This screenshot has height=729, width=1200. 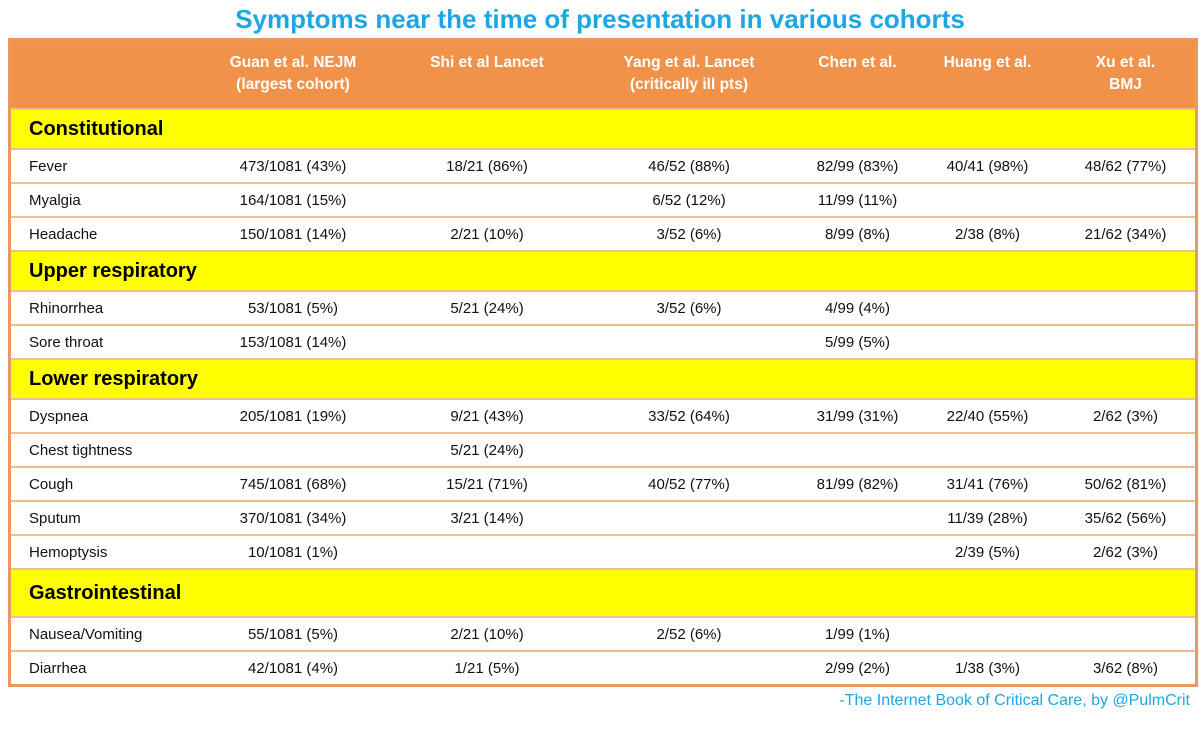 I want to click on column-header-yang: Yang et al. Lancet (critically ill pts), so click(x=689, y=74).